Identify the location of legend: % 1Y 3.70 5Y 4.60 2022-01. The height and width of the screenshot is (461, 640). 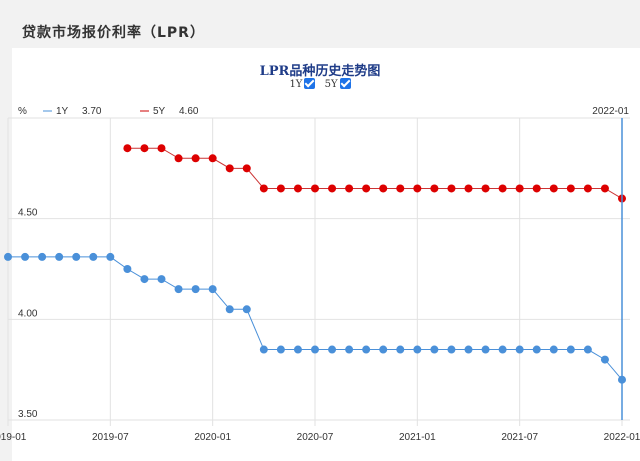
(323, 111).